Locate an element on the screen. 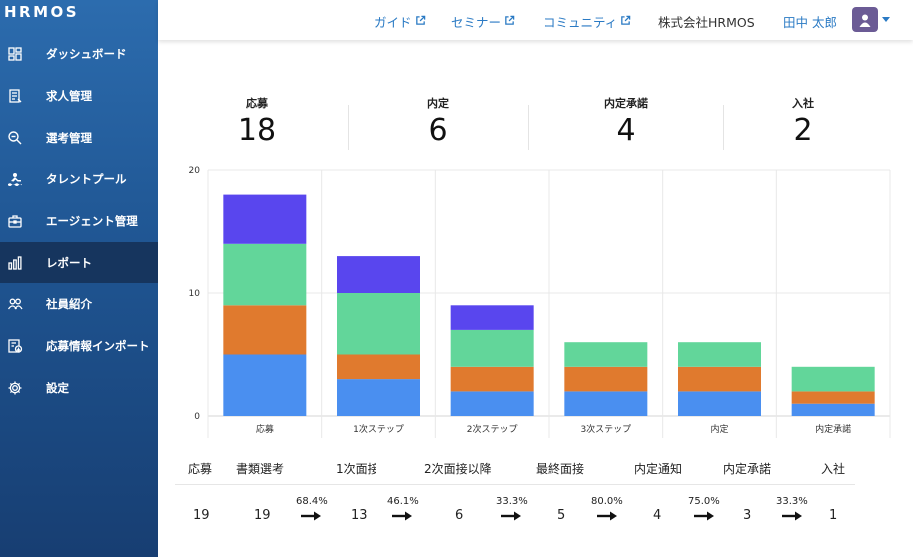 This screenshot has width=913, height=557. talent-pool-icon is located at coordinates (15, 179).